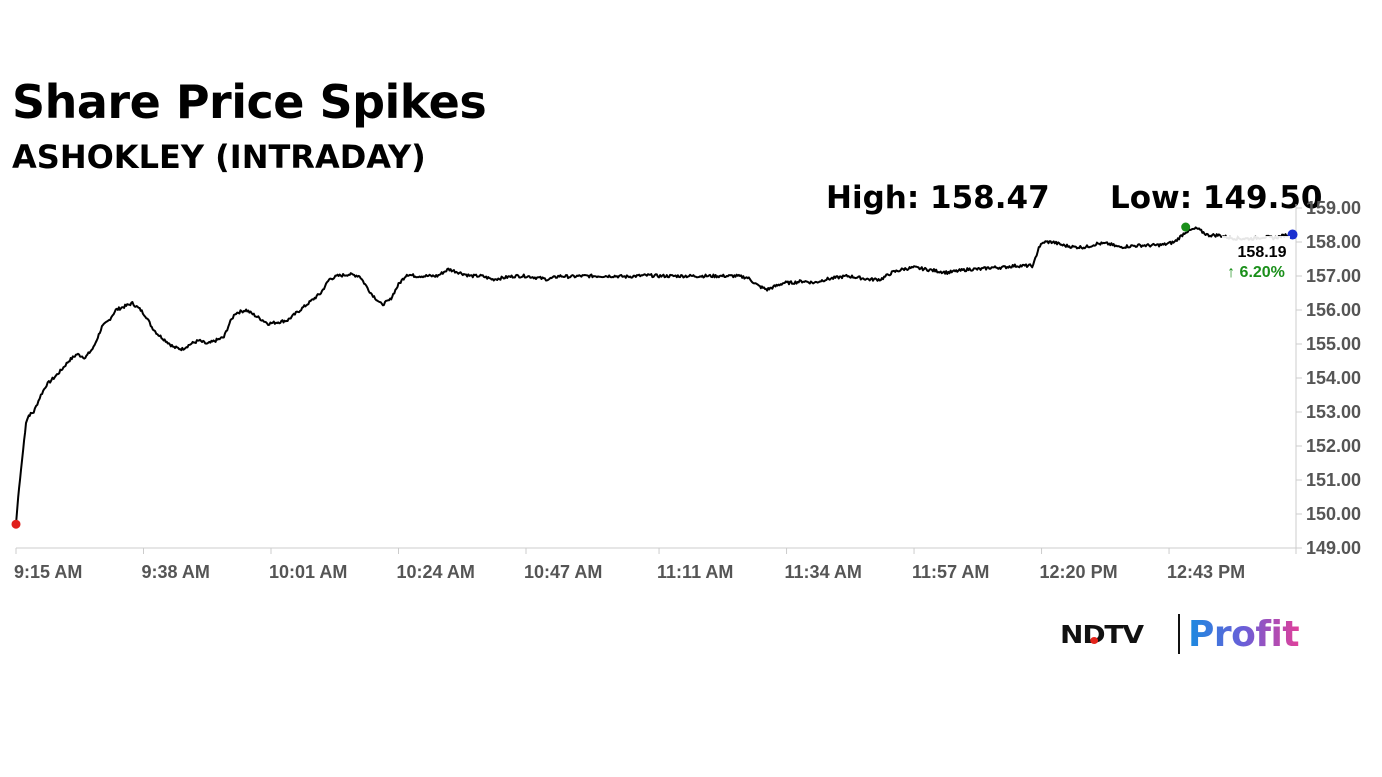 The image size is (1382, 777). Describe the element at coordinates (950, 572) in the screenshot. I see `x-tick-label: 11:57 AM` at that location.